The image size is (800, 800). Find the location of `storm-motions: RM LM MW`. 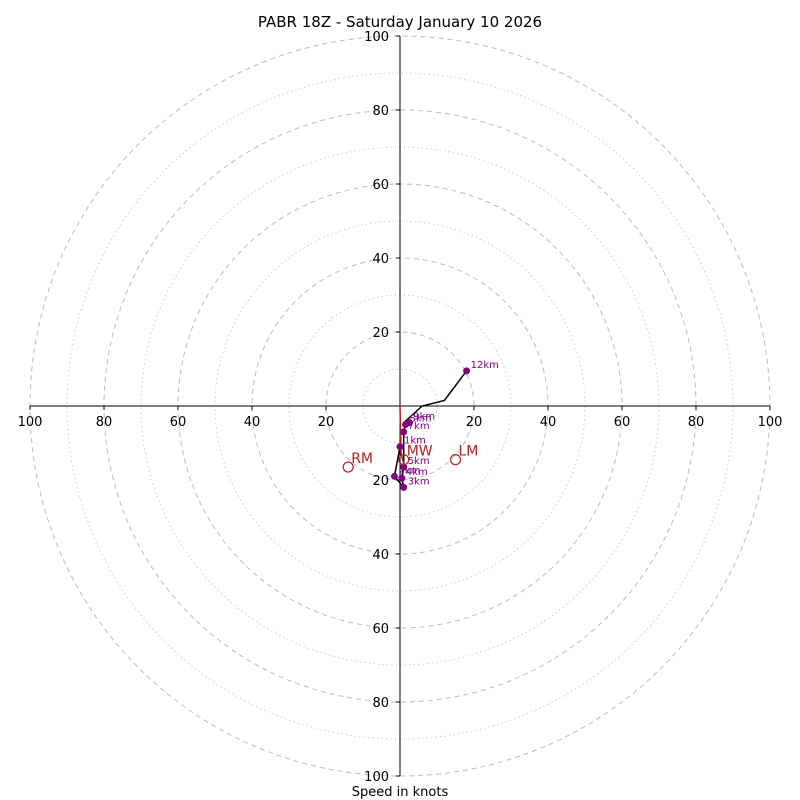

storm-motions: RM LM MW is located at coordinates (410, 458).